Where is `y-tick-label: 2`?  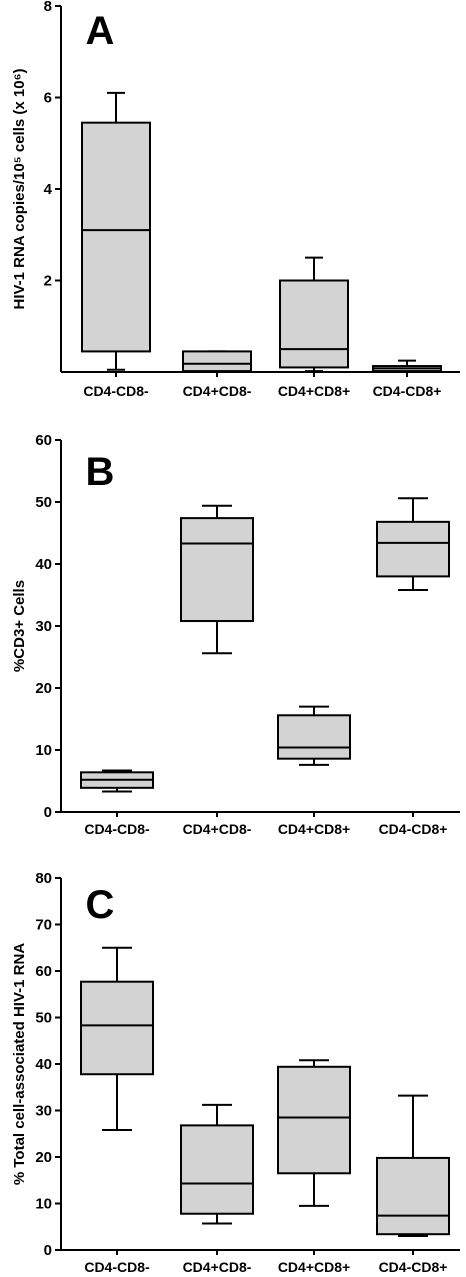
y-tick-label: 2 is located at coordinates (48, 281).